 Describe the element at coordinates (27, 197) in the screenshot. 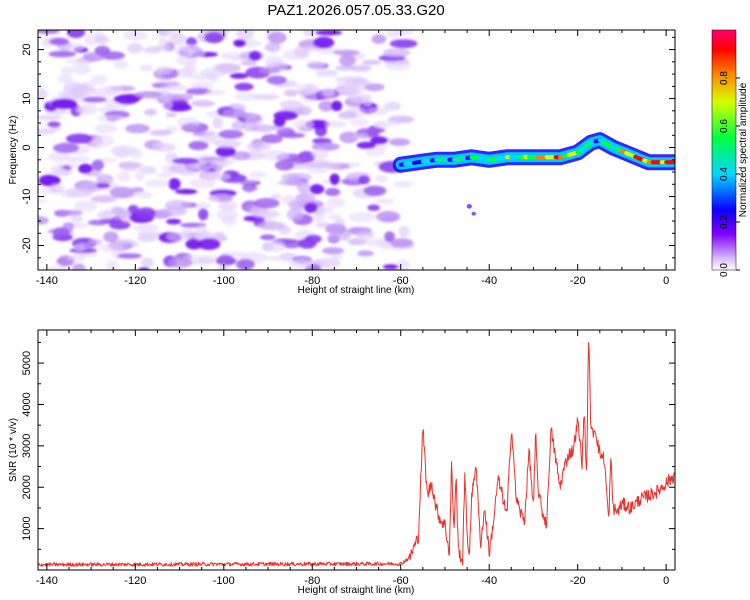

I see `spectrogram-y-tick-label: -10` at that location.